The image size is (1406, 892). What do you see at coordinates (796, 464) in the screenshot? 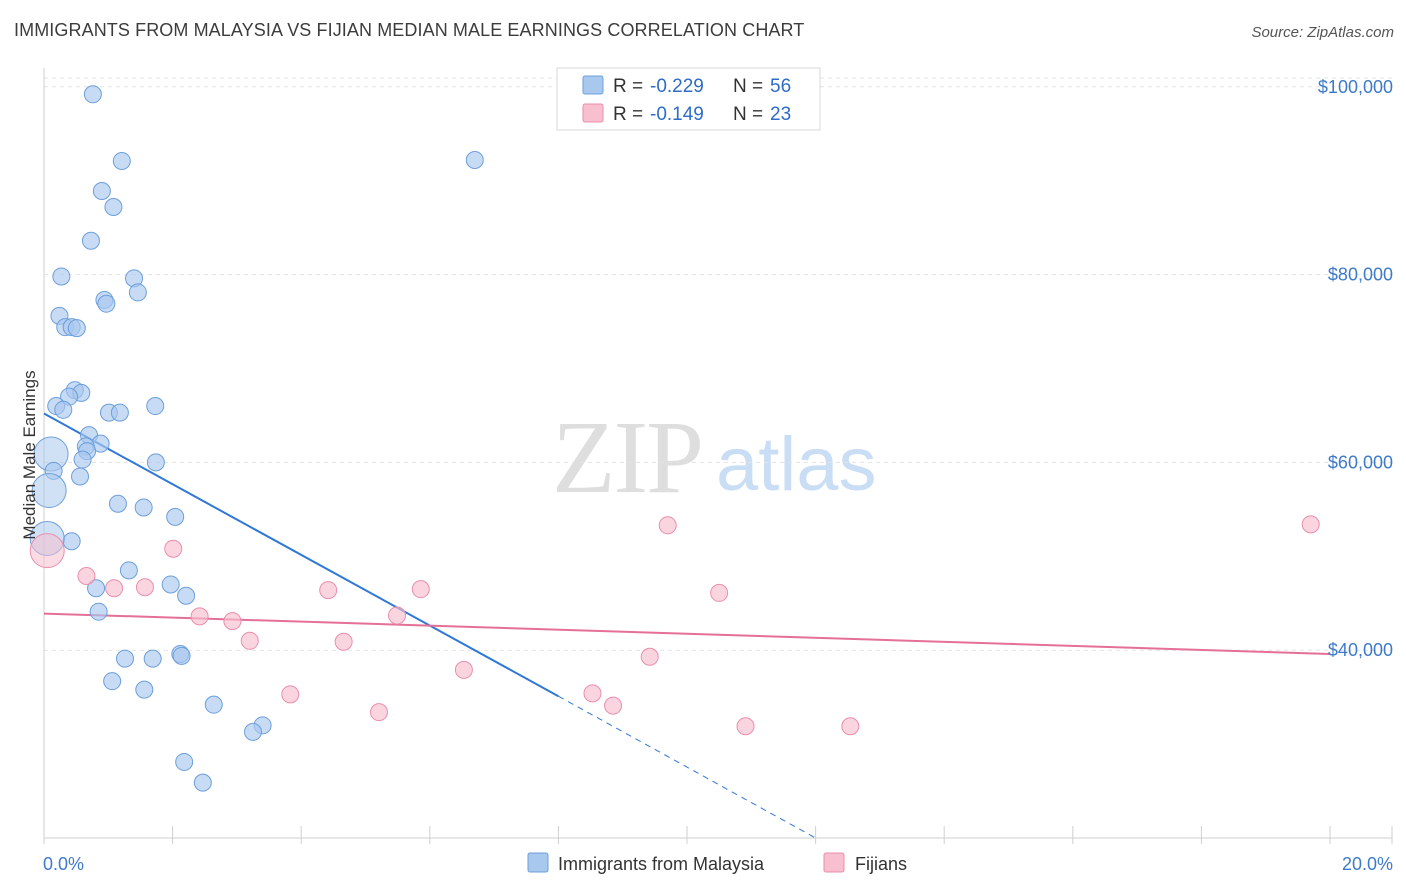
I see `watermark-atlas: atlas` at bounding box center [796, 464].